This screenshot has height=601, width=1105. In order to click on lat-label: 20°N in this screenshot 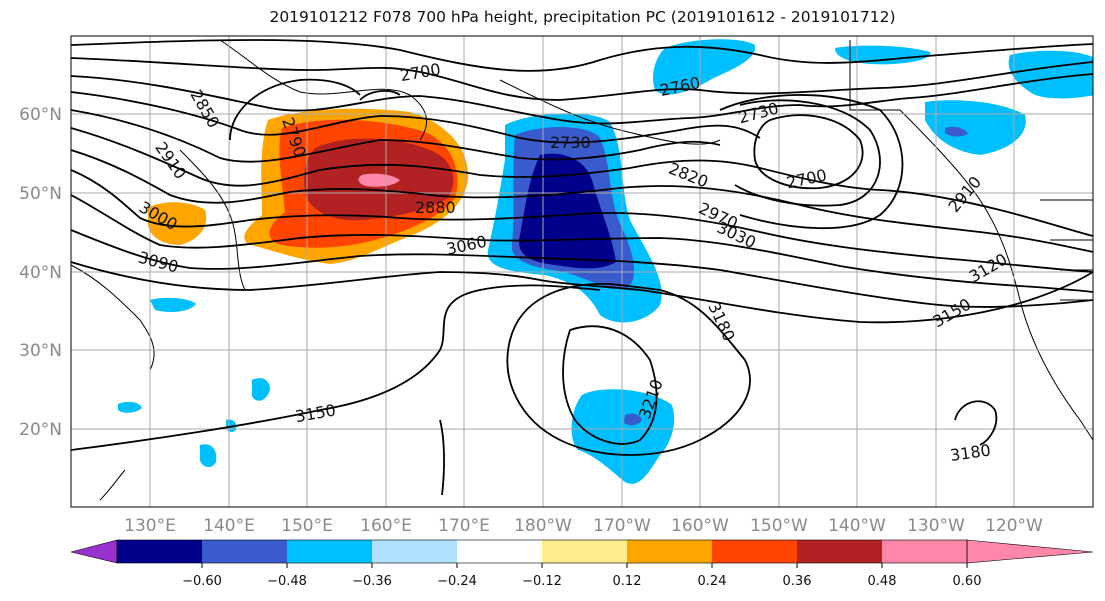, I will do `click(40, 430)`.